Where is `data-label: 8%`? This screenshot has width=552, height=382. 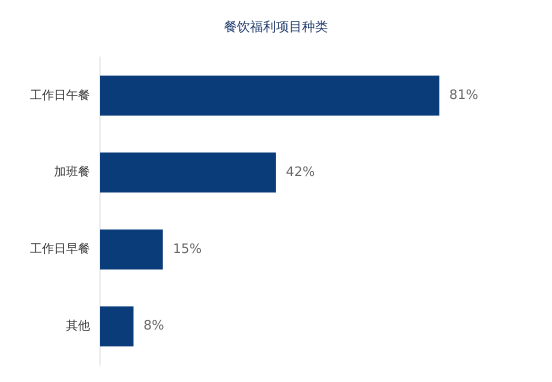
data-label: 8% is located at coordinates (154, 326).